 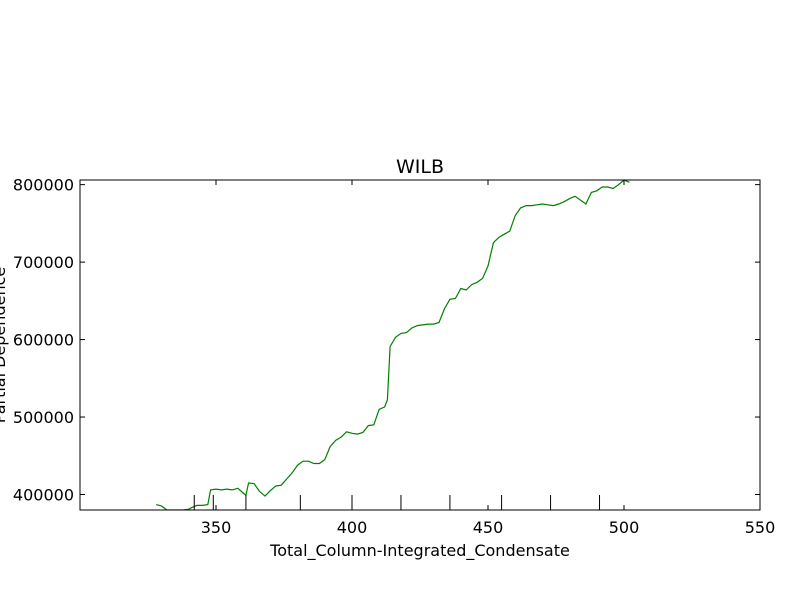 What do you see at coordinates (43, 185) in the screenshot?
I see `y-tick-label: 800000` at bounding box center [43, 185].